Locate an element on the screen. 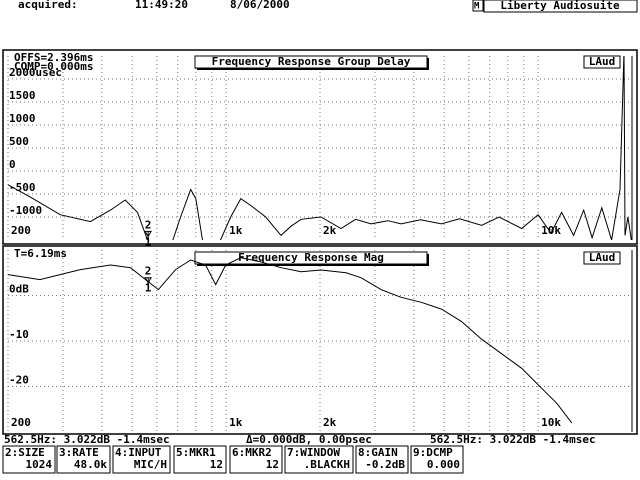 Image resolution: width=640 pixels, height=480 pixels. annotation: COMP=0.000ms is located at coordinates (53, 66).